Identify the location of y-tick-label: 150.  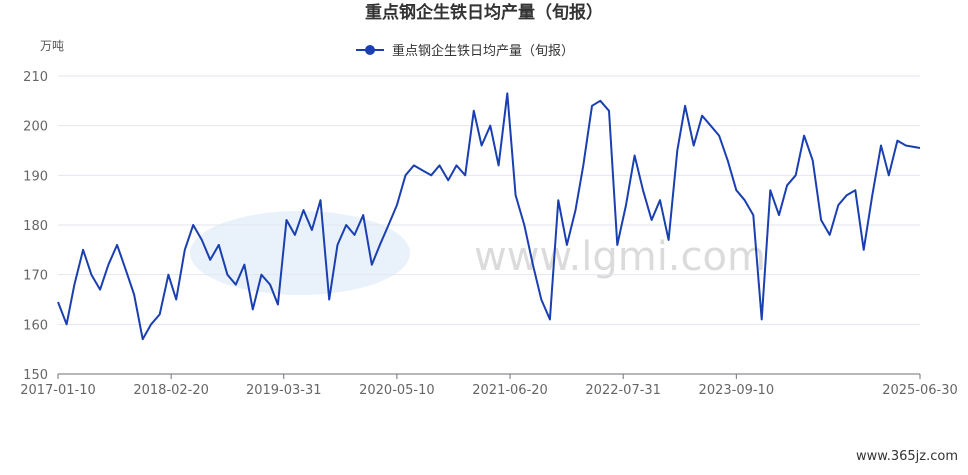
(35, 375).